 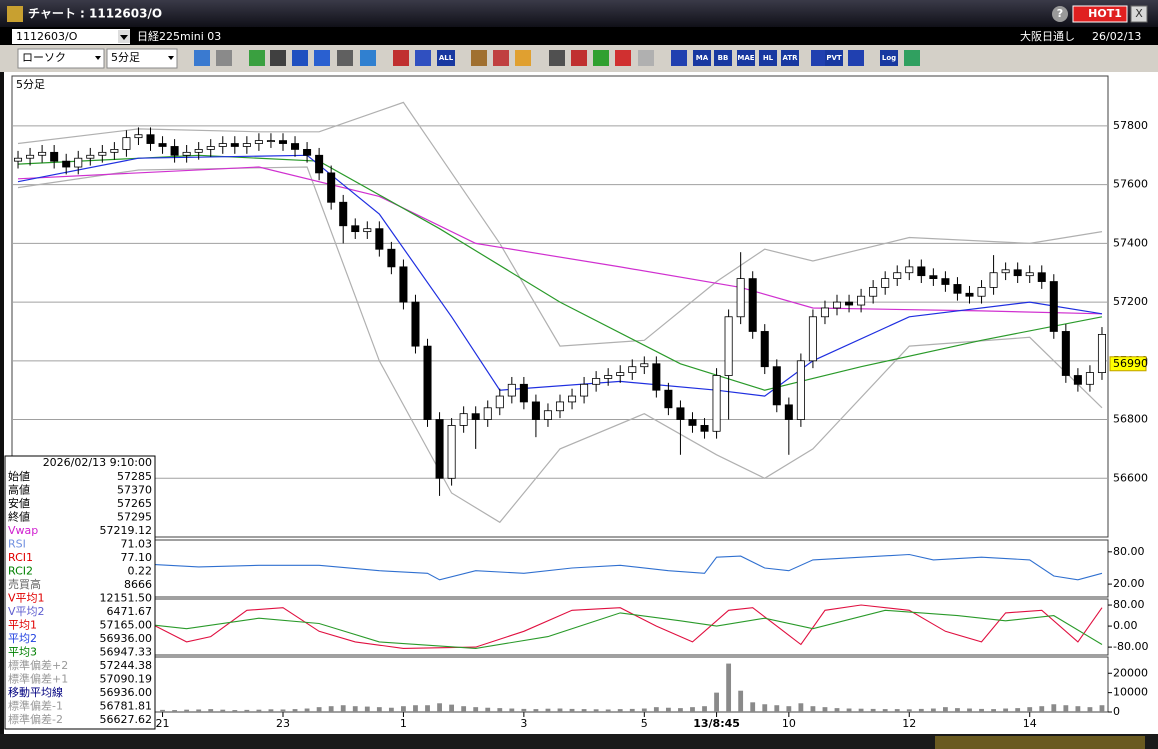 I want to click on tool-button-label: ATR, so click(x=790, y=58).